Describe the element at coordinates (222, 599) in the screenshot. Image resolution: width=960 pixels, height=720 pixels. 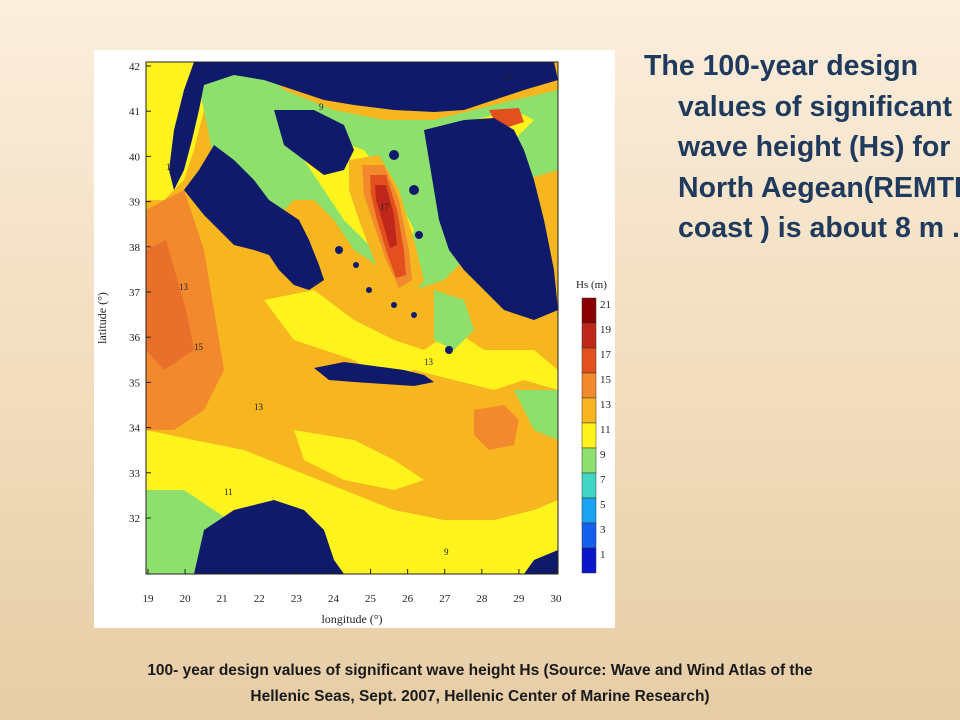
I see `x-tick-label: 21` at that location.